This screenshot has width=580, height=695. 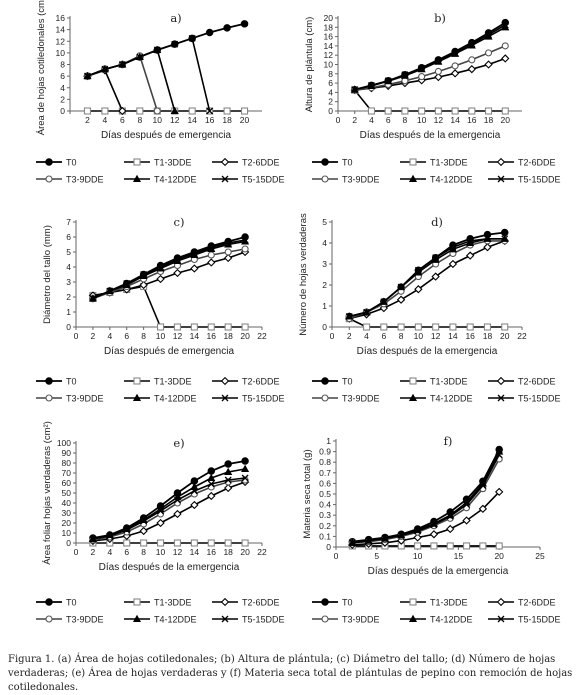 What do you see at coordinates (470, 336) in the screenshot?
I see `x-tick-label: 16` at bounding box center [470, 336].